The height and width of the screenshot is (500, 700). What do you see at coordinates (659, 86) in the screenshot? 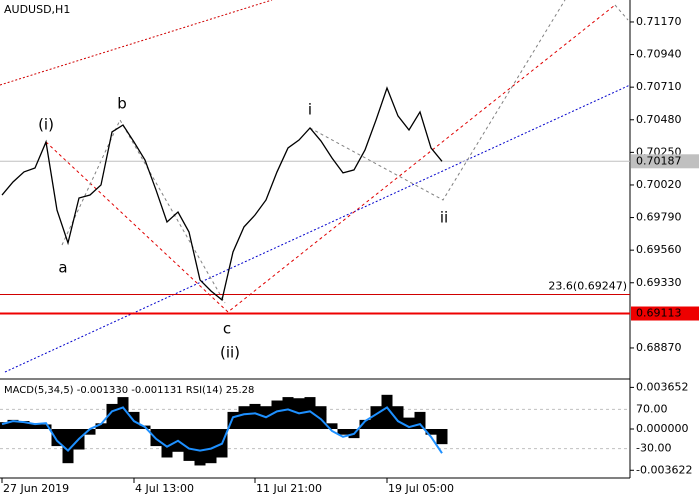
I see `y-tick-label: 0.70710` at bounding box center [659, 86].